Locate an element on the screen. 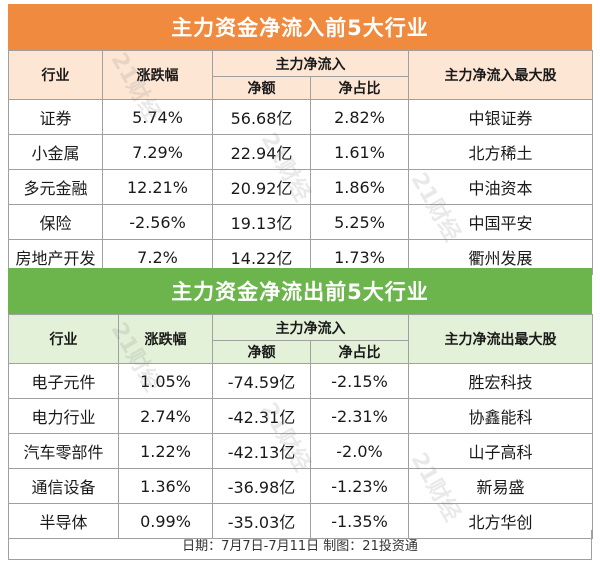 This screenshot has height=569, width=600. ratio-cell: 1.61% is located at coordinates (359, 152).